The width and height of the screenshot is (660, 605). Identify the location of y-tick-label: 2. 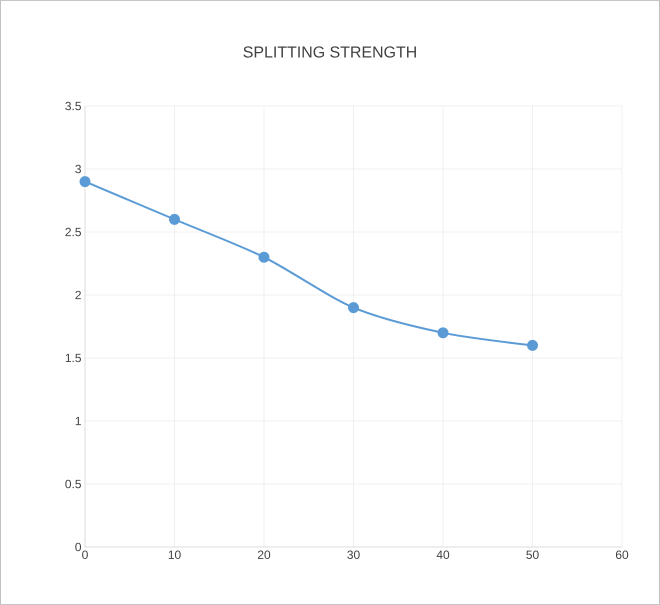
(78, 295).